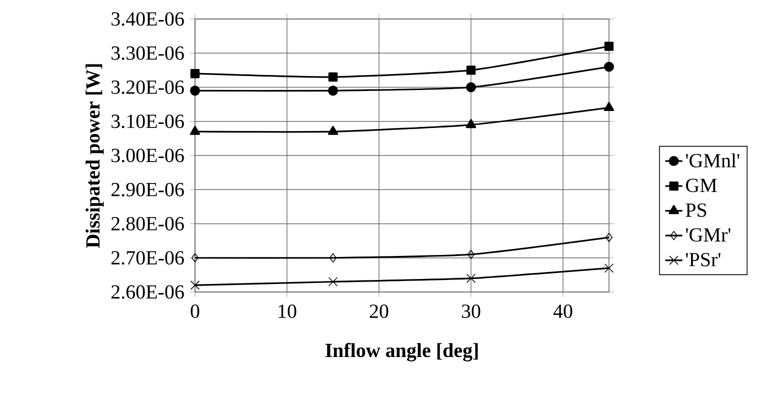  I want to click on legend-label: GM, so click(701, 185).